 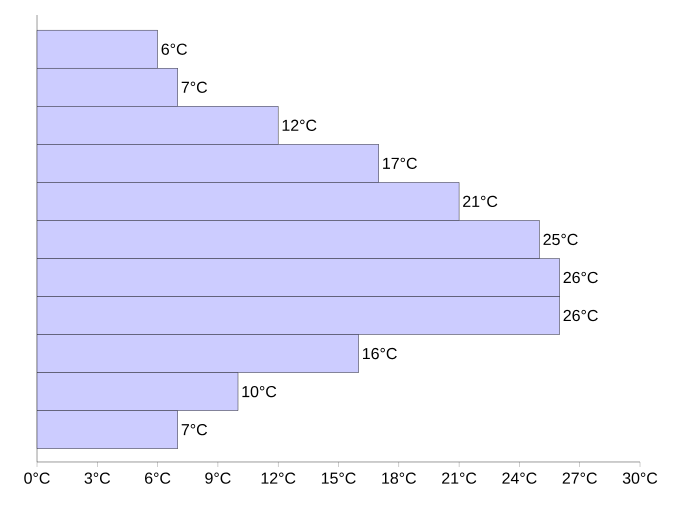 I want to click on x-tick-label: 30°C, so click(x=640, y=478).